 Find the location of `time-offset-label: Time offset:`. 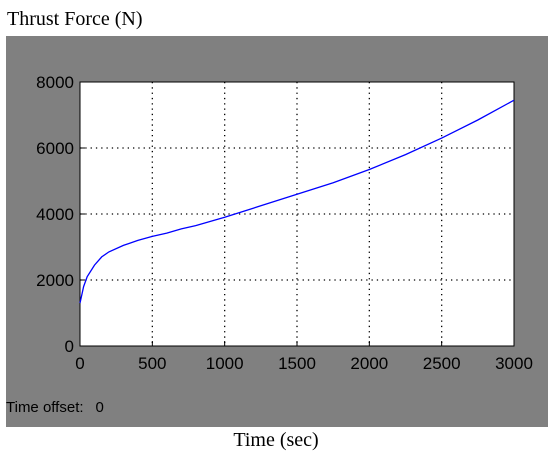

time-offset-label: Time offset: is located at coordinates (45, 407).